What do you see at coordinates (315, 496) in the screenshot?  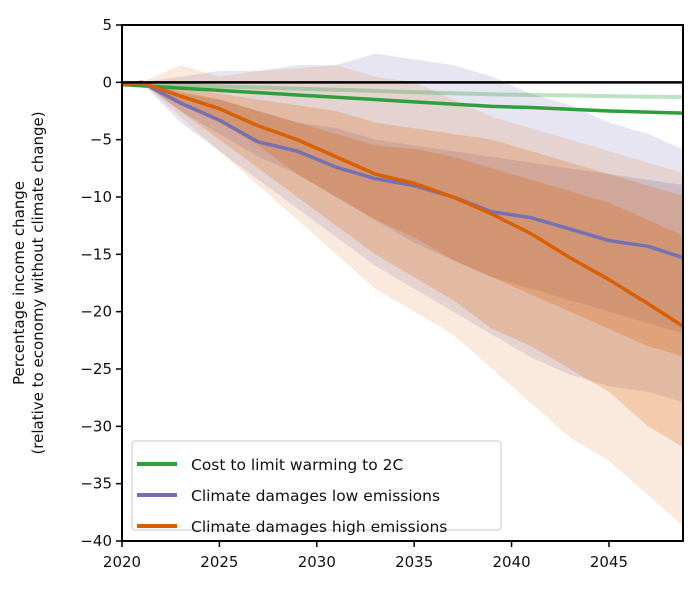 I see `legend-label: Climate damages low emissions` at bounding box center [315, 496].